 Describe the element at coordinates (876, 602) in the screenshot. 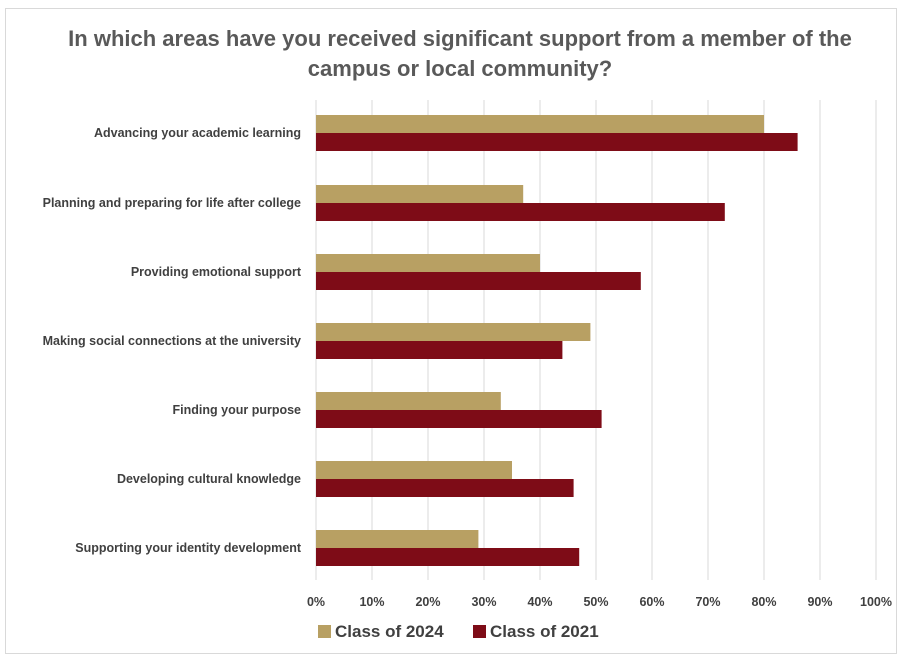

I see `x-tick-label: 100%` at that location.